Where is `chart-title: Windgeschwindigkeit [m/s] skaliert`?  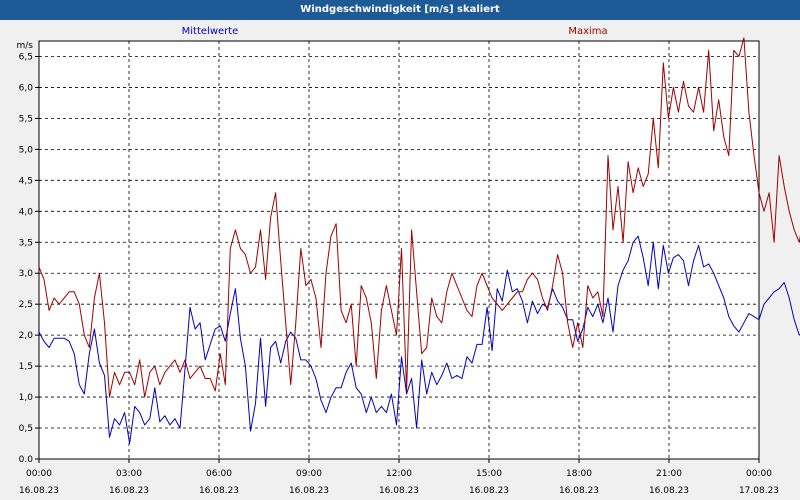 chart-title: Windgeschwindigkeit [m/s] skaliert is located at coordinates (400, 10).